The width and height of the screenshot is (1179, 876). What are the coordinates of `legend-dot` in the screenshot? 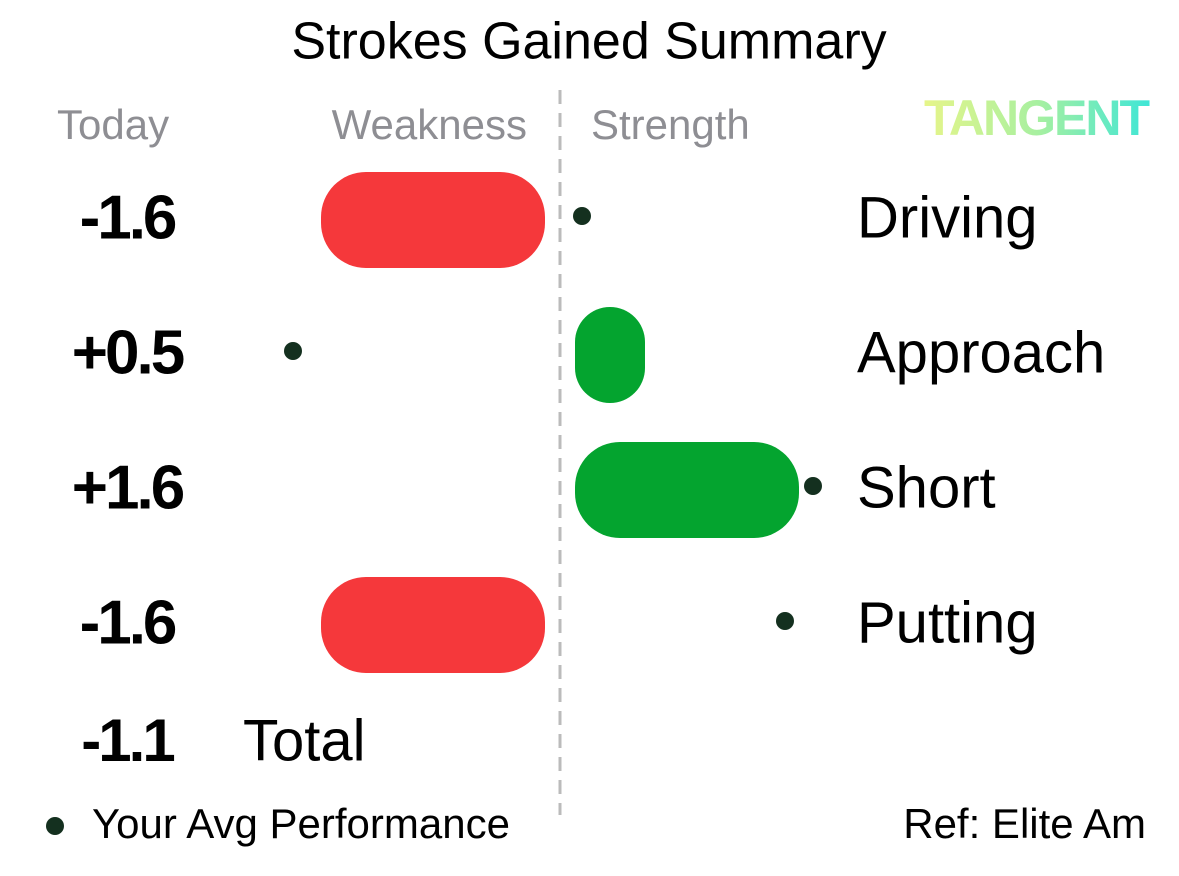 It's located at (55, 826).